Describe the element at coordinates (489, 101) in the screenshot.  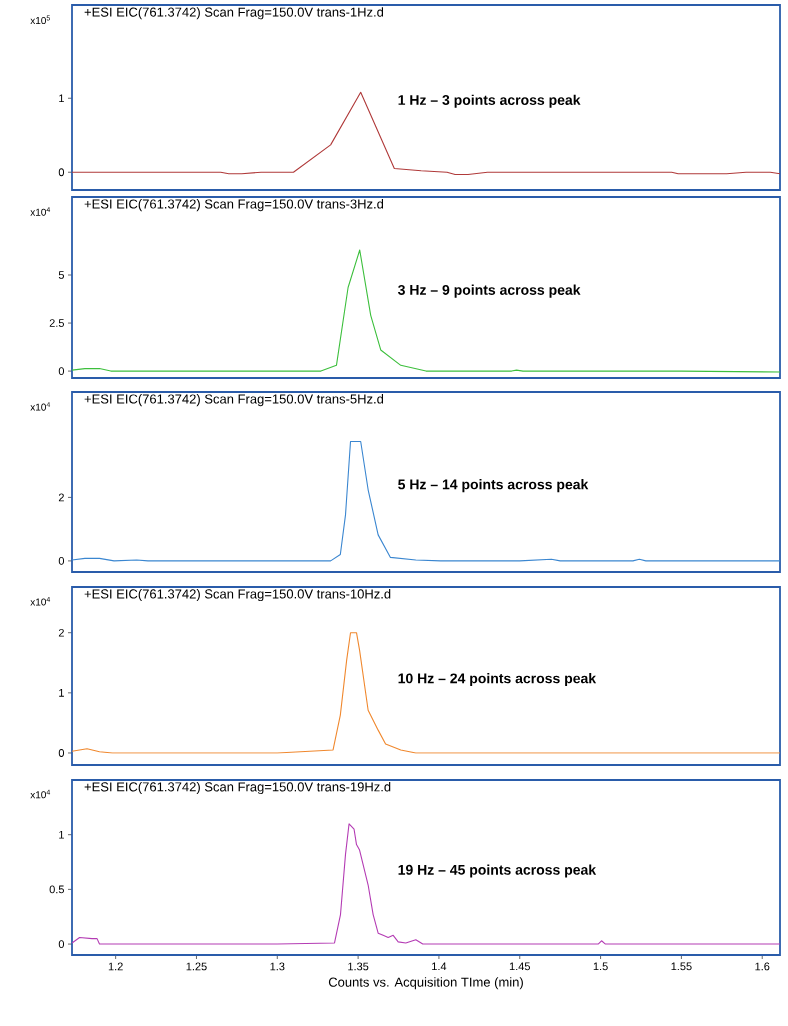
I see `annotation: 1 Hz – 3 points across peak` at that location.